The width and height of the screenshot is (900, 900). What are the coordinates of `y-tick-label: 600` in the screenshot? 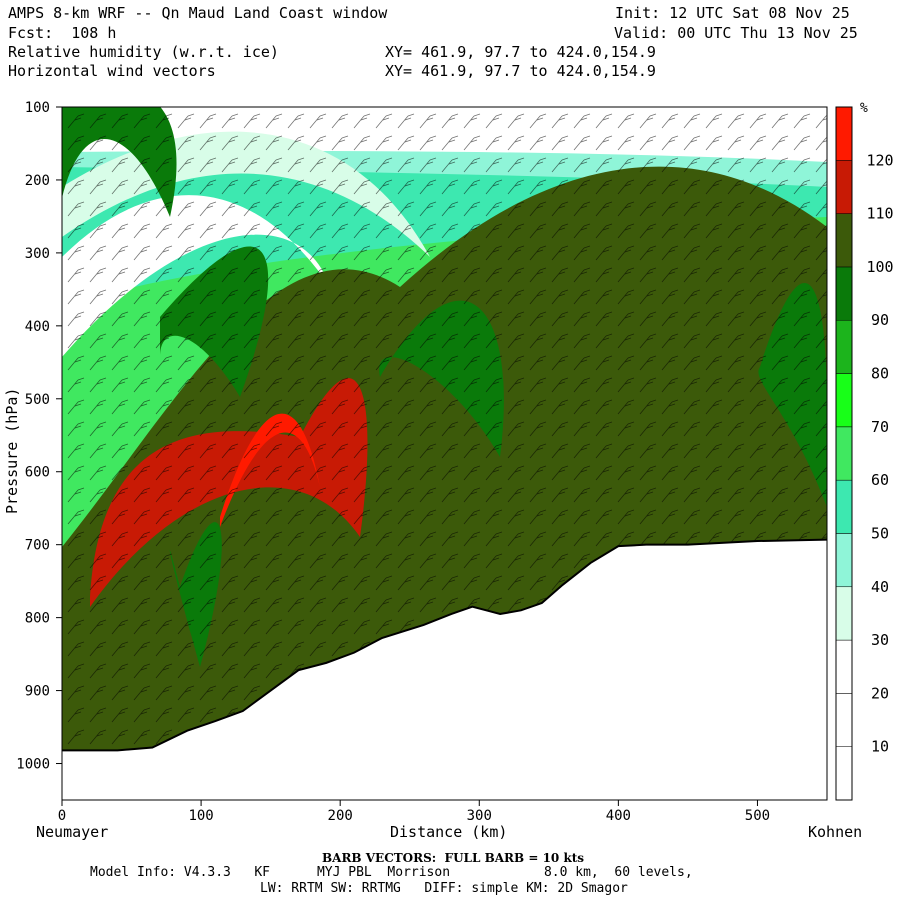 It's located at (37, 473).